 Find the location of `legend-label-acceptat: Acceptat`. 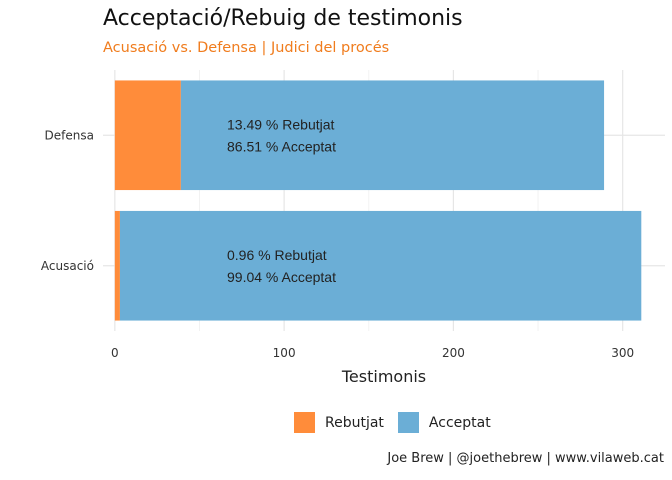

legend-label-acceptat: Acceptat is located at coordinates (459, 422).